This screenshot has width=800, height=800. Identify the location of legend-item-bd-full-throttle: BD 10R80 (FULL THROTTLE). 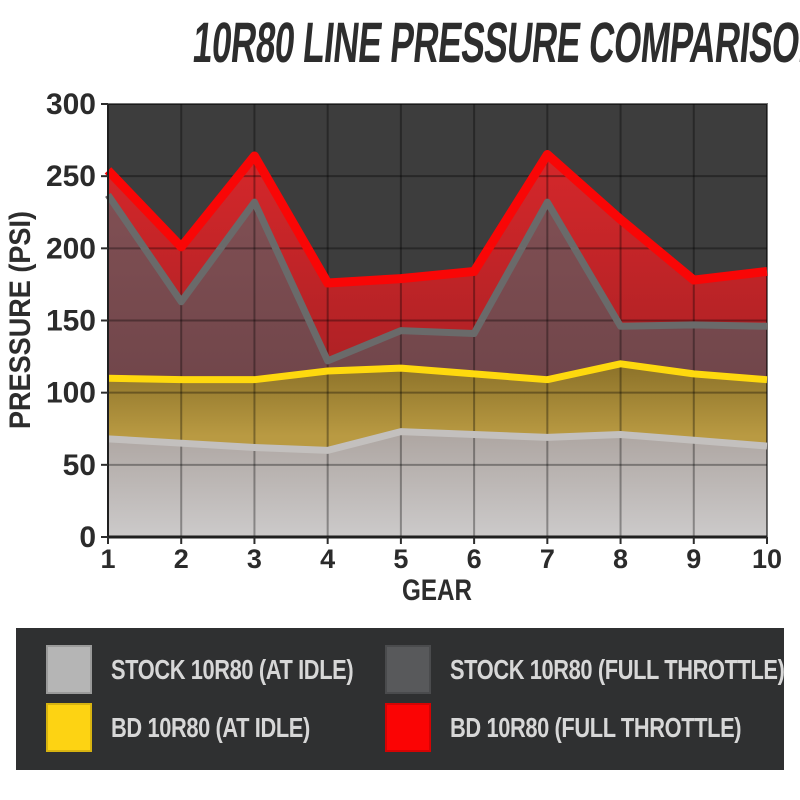
(580, 727).